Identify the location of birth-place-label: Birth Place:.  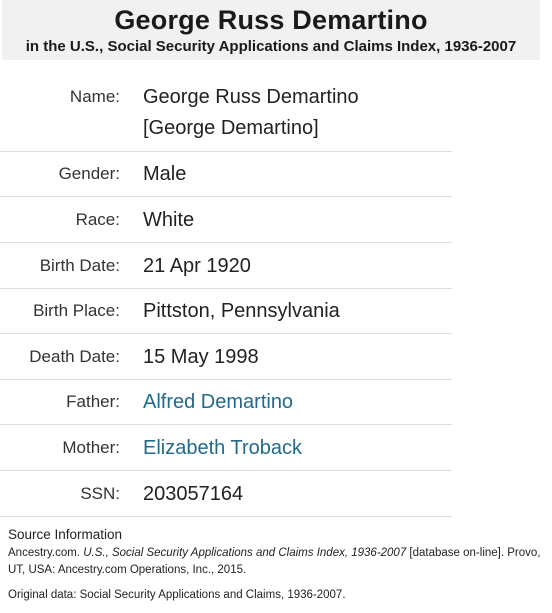
(76, 310).